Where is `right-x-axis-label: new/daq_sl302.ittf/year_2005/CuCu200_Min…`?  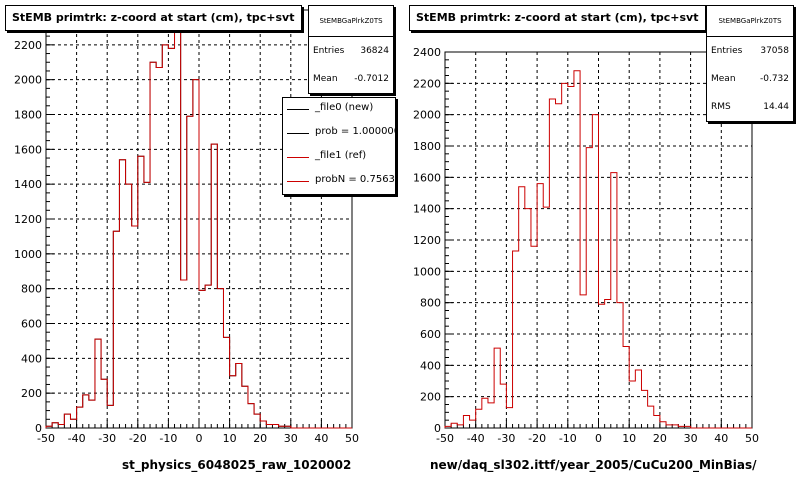 right-x-axis-label: new/daq_sl302.ittf/year_2005/CuCu200_Min… is located at coordinates (593, 465).